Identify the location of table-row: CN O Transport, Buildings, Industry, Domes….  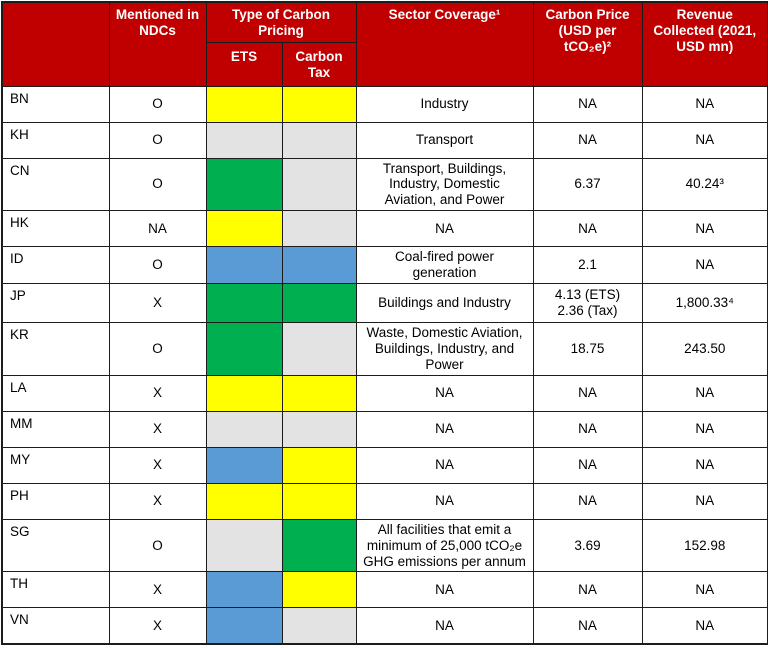
(384, 184).